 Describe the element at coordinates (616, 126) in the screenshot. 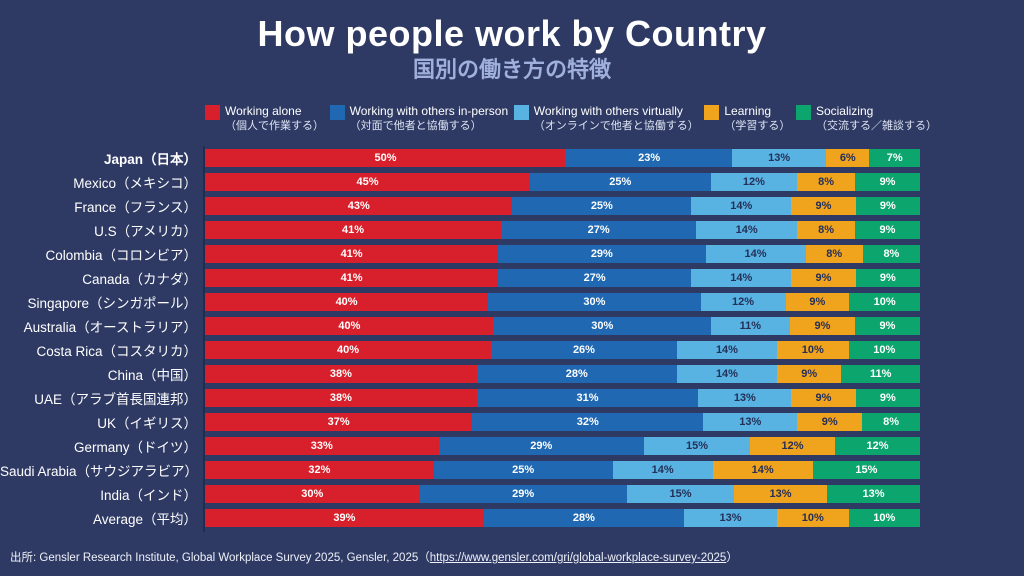

I see `legend-label-jp: （オンラインで他者と協働する）` at that location.